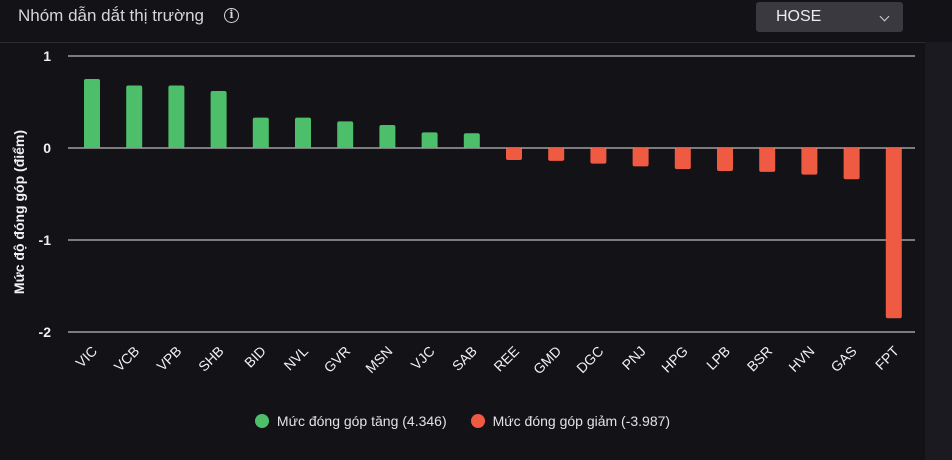 The width and height of the screenshot is (952, 460). What do you see at coordinates (887, 357) in the screenshot?
I see `x-tick-label: FPT` at bounding box center [887, 357].